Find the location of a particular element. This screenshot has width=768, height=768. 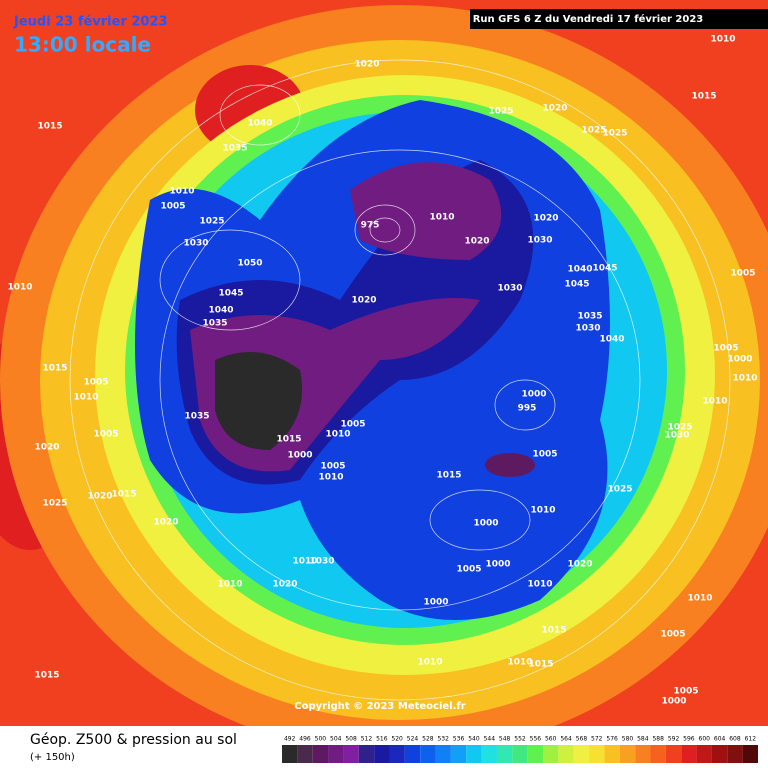

scale-label: 492 is located at coordinates (290, 739).